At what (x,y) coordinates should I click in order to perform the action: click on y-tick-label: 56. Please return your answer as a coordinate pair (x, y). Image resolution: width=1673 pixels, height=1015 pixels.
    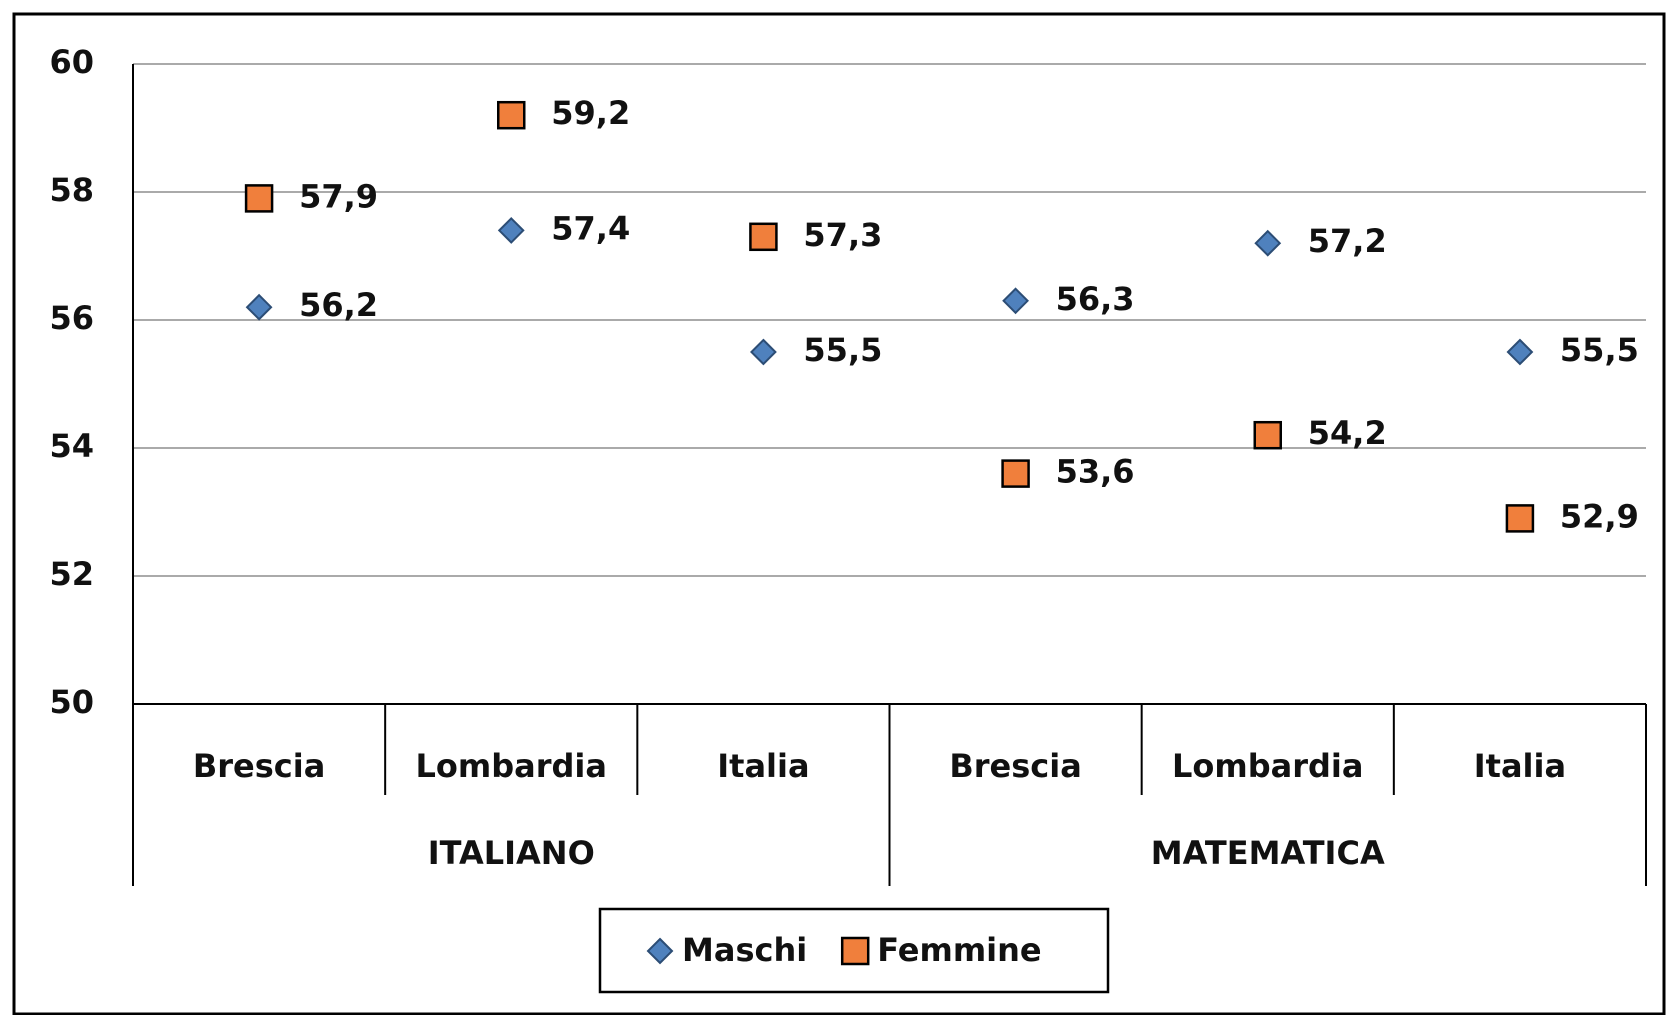
    Looking at the image, I should click on (71, 318).